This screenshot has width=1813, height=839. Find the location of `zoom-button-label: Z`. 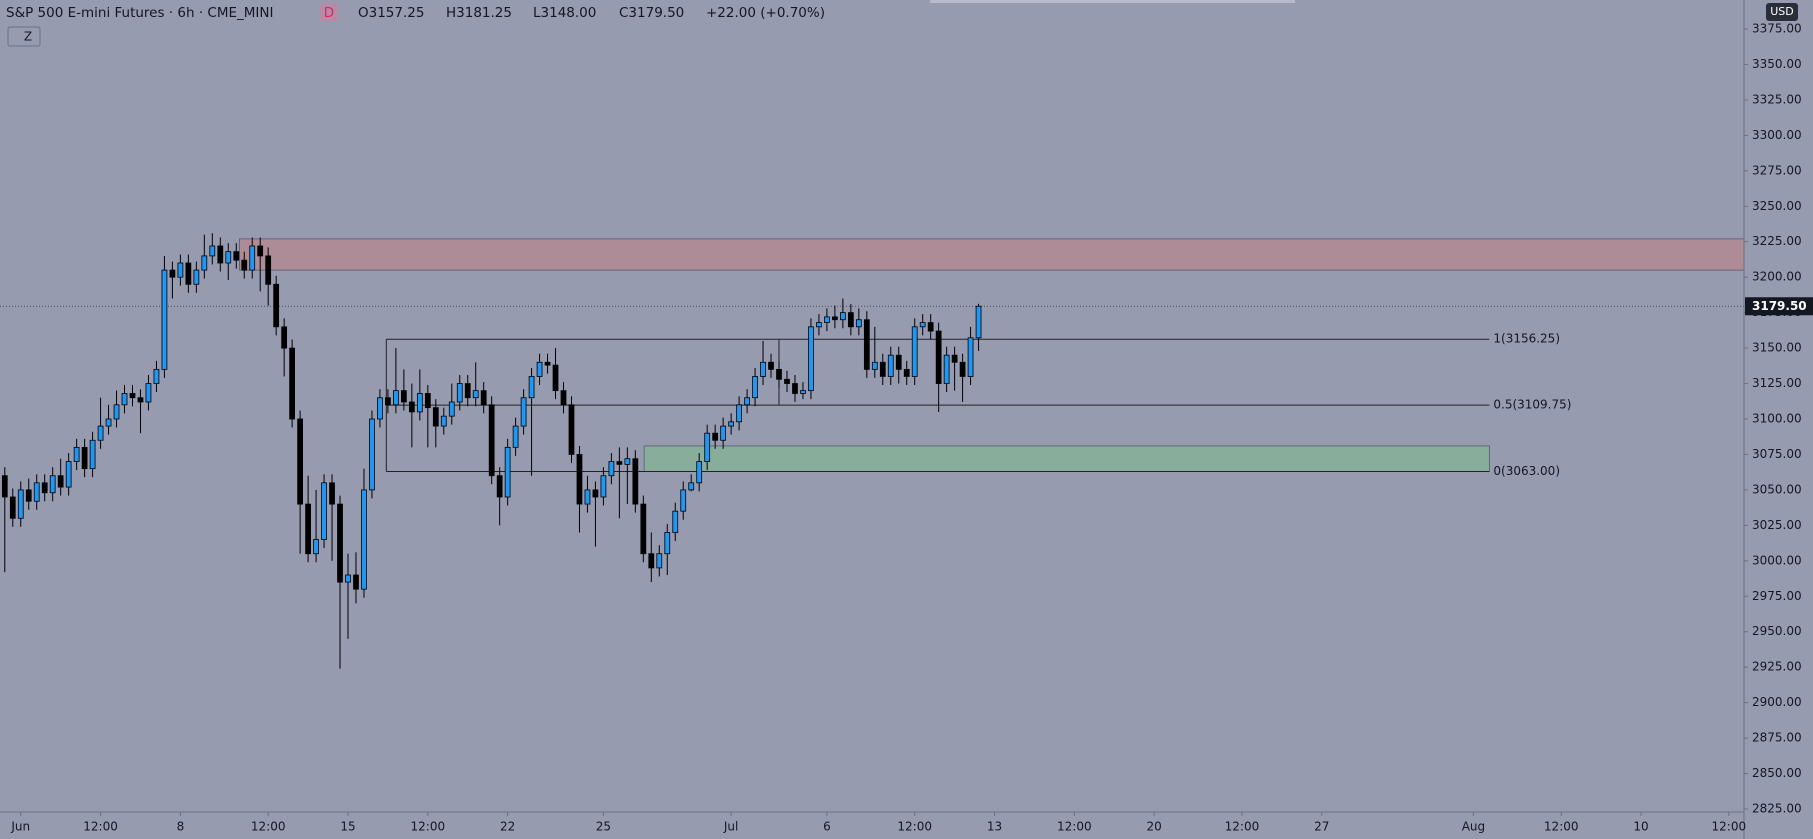

zoom-button-label: Z is located at coordinates (28, 37).